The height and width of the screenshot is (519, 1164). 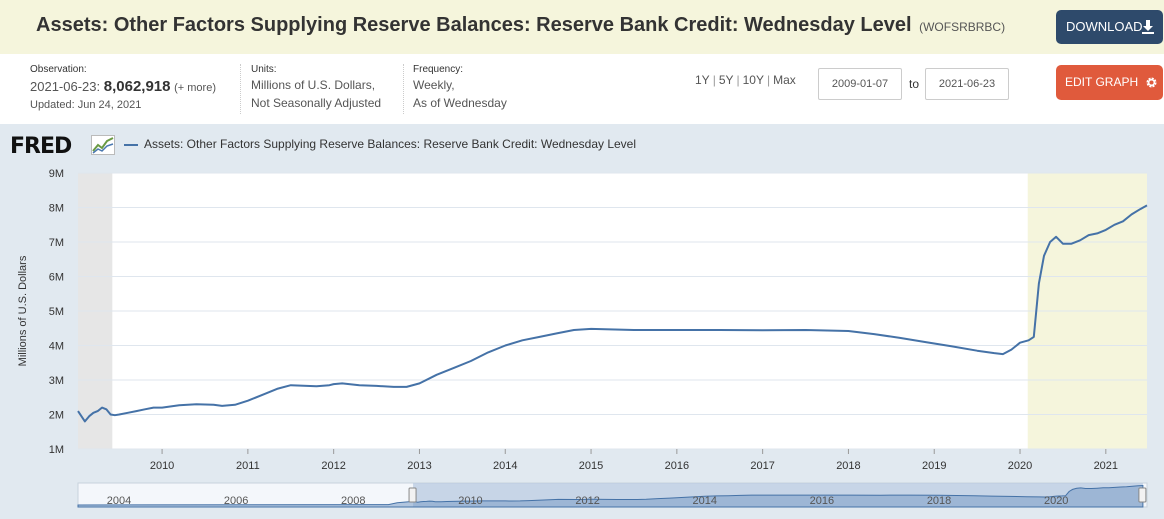 I want to click on y-tick-label: 6M, so click(x=56, y=278).